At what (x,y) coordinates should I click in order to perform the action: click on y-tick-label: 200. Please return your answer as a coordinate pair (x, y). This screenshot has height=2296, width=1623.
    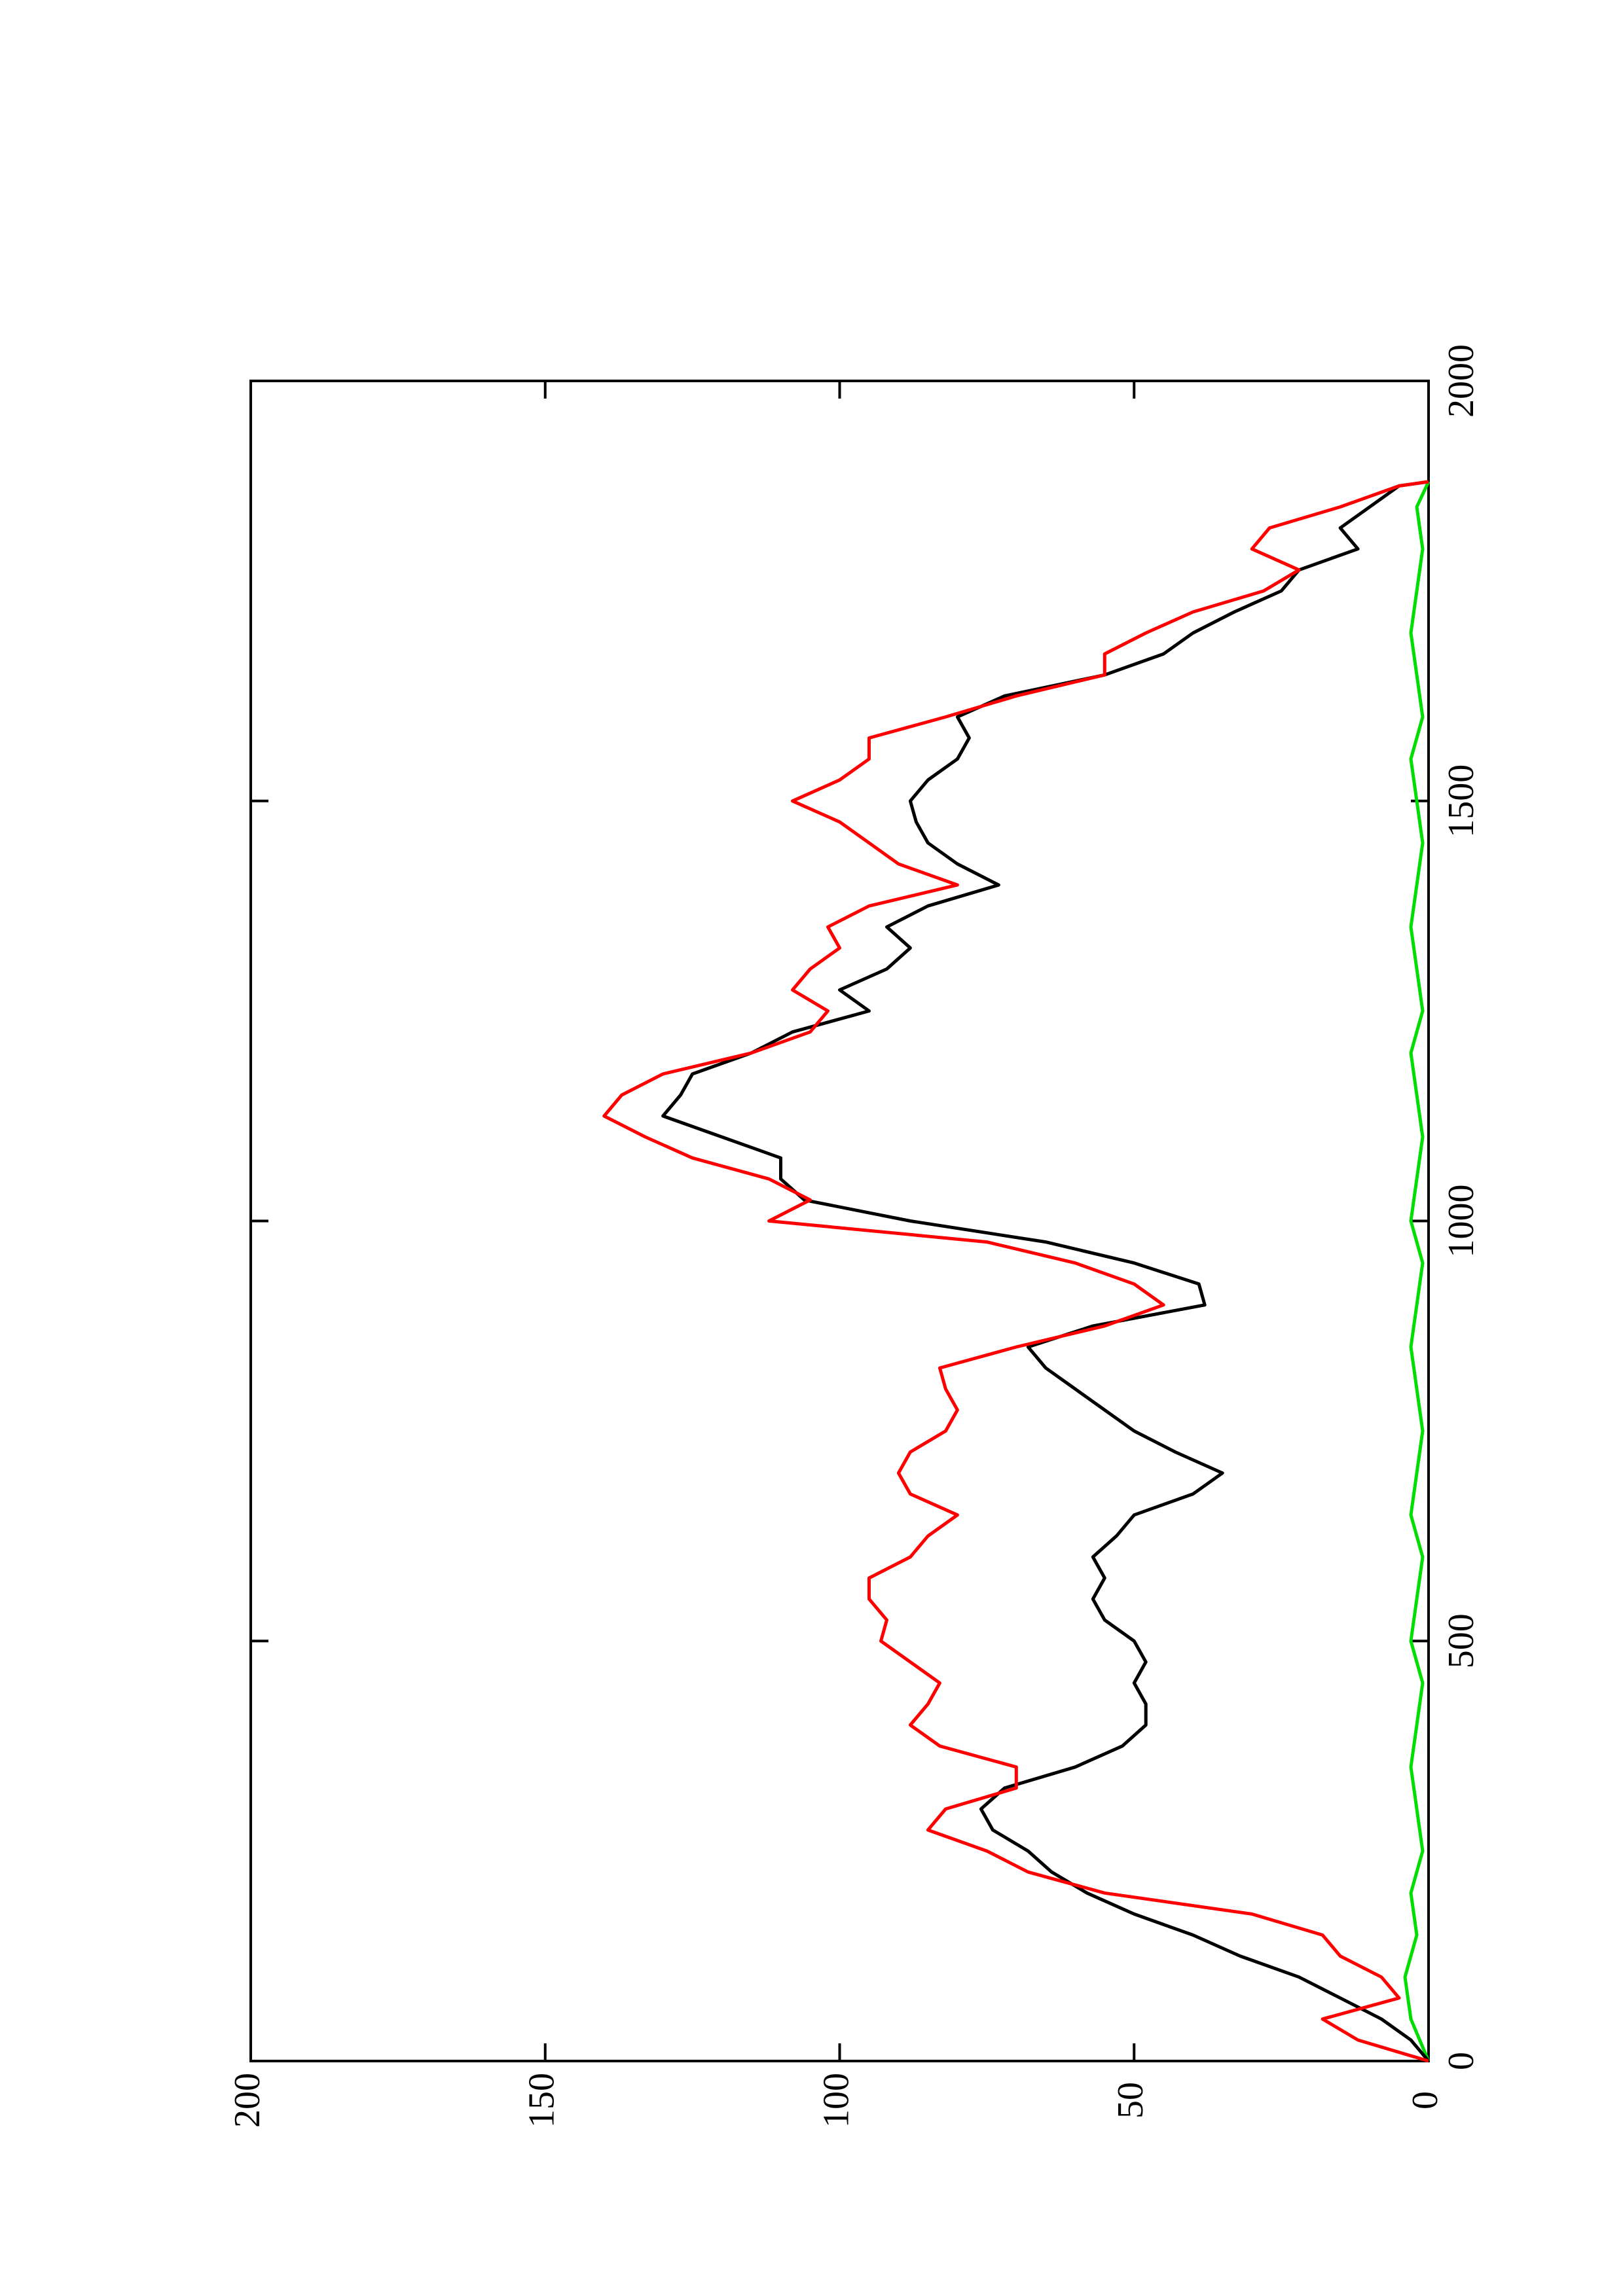
    Looking at the image, I should click on (247, 2100).